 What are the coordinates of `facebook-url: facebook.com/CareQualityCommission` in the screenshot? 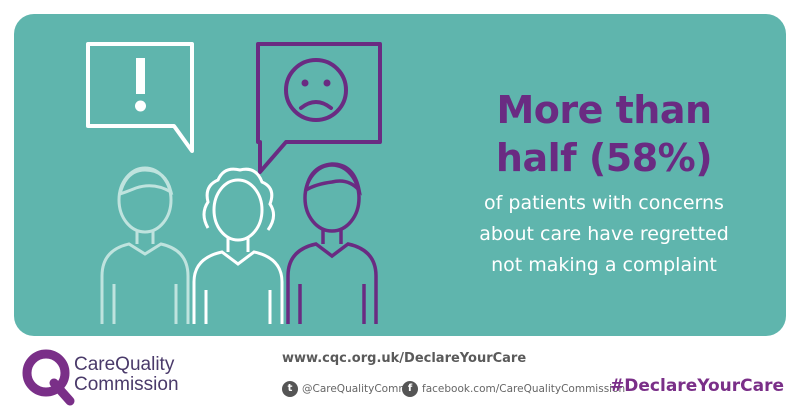 It's located at (524, 389).